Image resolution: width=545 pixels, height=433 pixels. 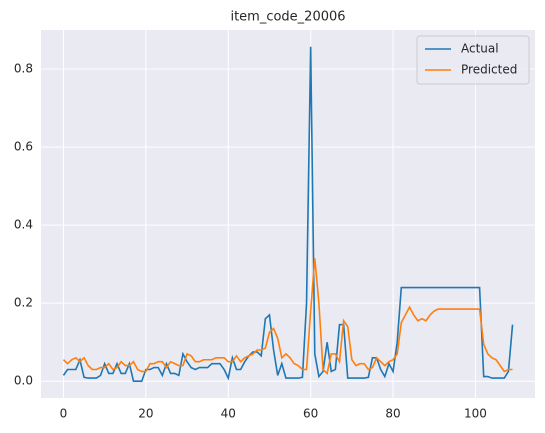 What do you see at coordinates (145, 414) in the screenshot?
I see `x-tick-label: 20` at bounding box center [145, 414].